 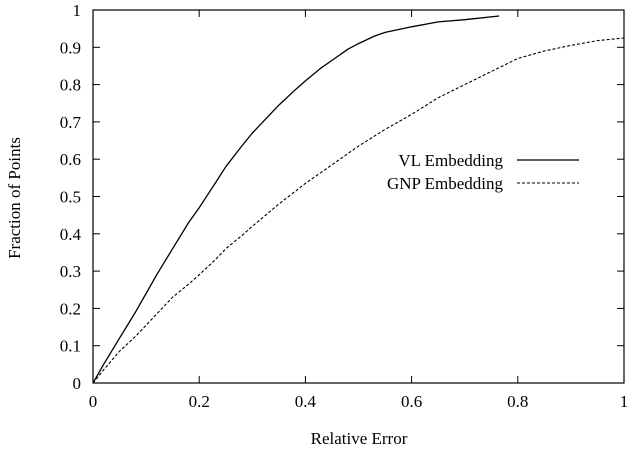 I want to click on x-axis-label: Relative Error, so click(x=359, y=438).